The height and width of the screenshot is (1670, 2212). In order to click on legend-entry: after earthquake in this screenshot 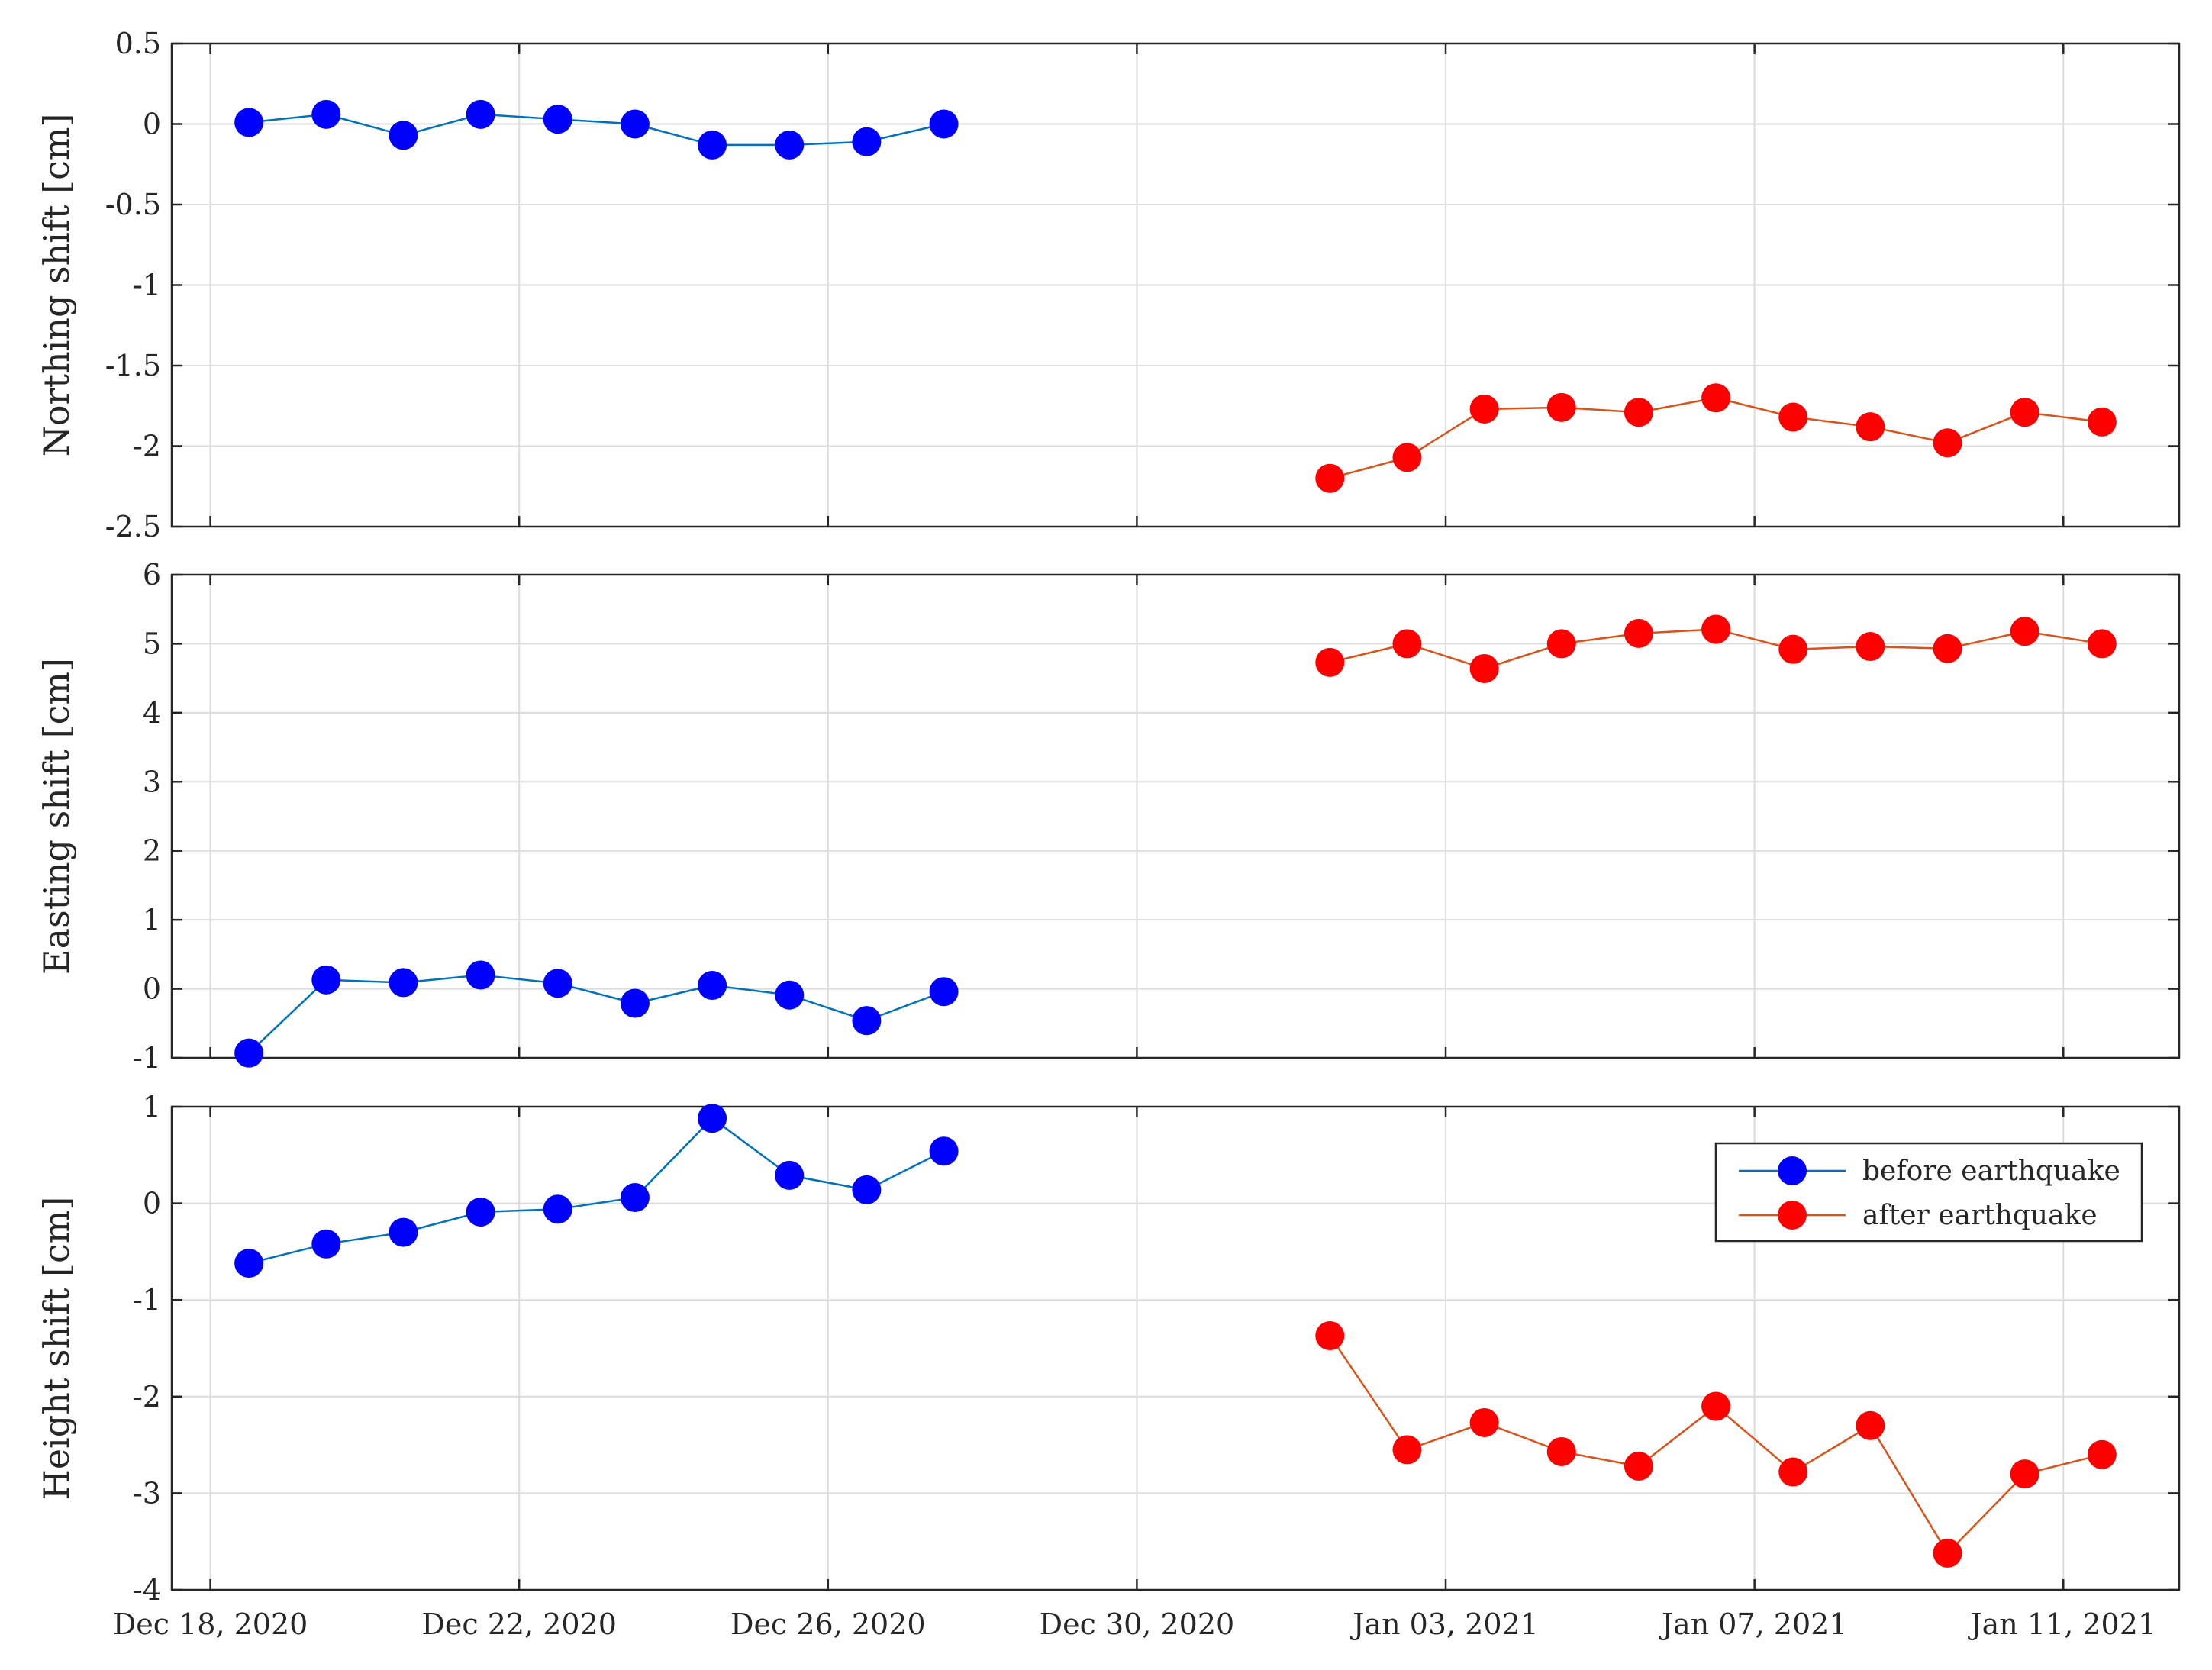, I will do `click(1918, 1215)`.